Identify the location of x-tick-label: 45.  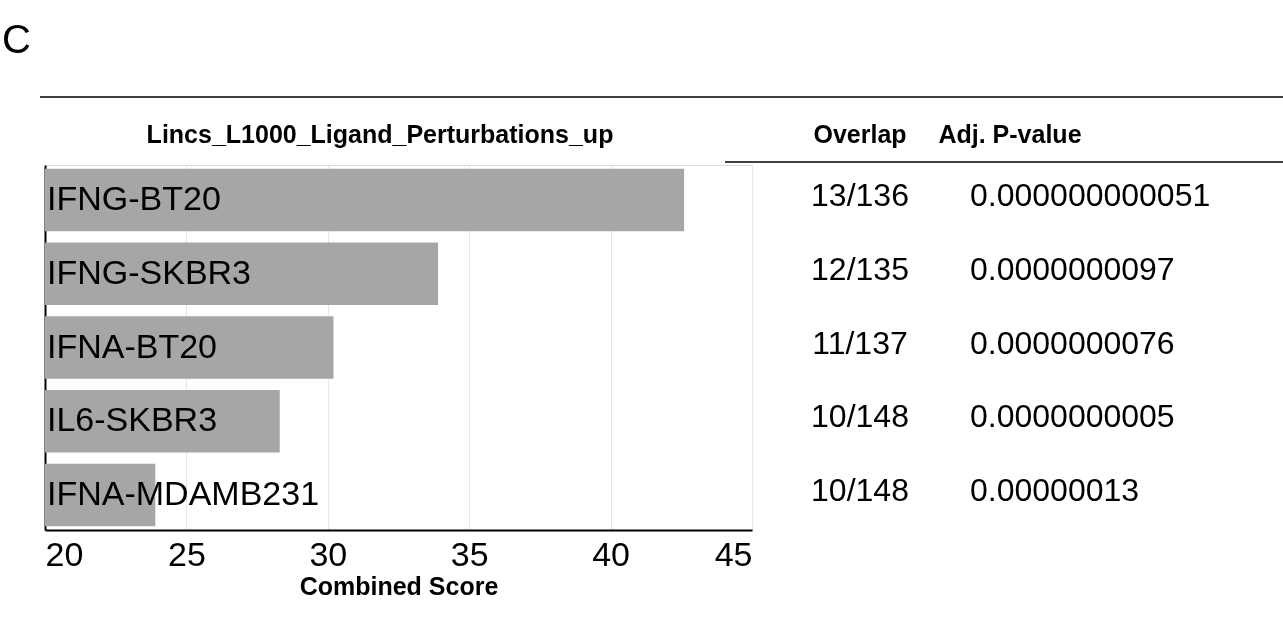
(733, 553).